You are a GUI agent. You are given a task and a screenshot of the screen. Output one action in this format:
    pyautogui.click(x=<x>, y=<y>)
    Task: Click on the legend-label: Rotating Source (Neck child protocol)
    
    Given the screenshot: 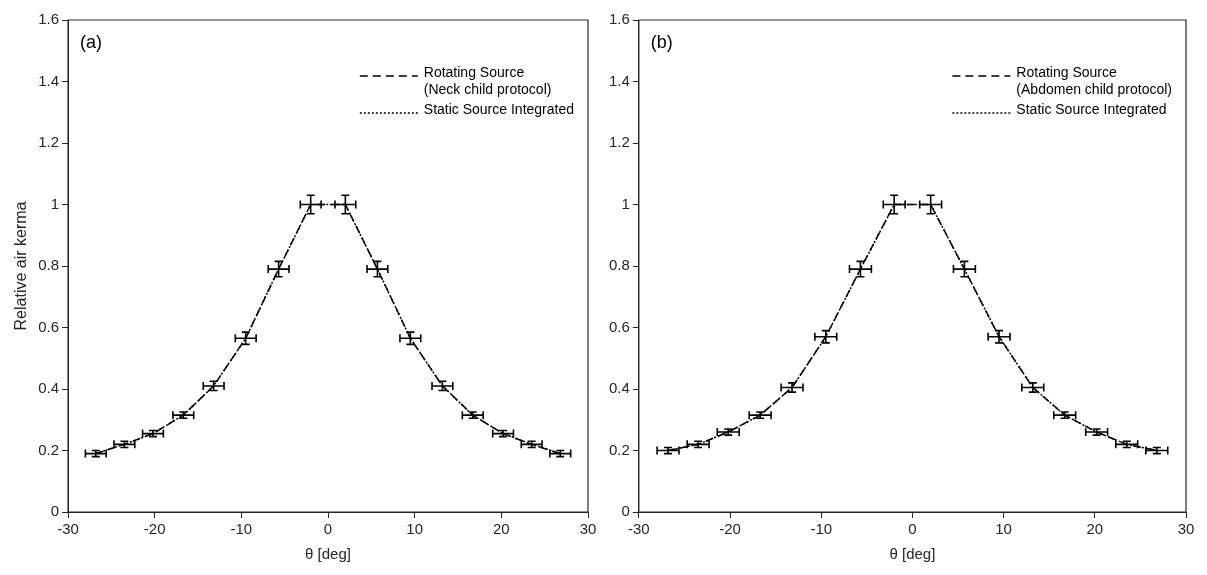 What is the action you would take?
    pyautogui.click(x=487, y=80)
    